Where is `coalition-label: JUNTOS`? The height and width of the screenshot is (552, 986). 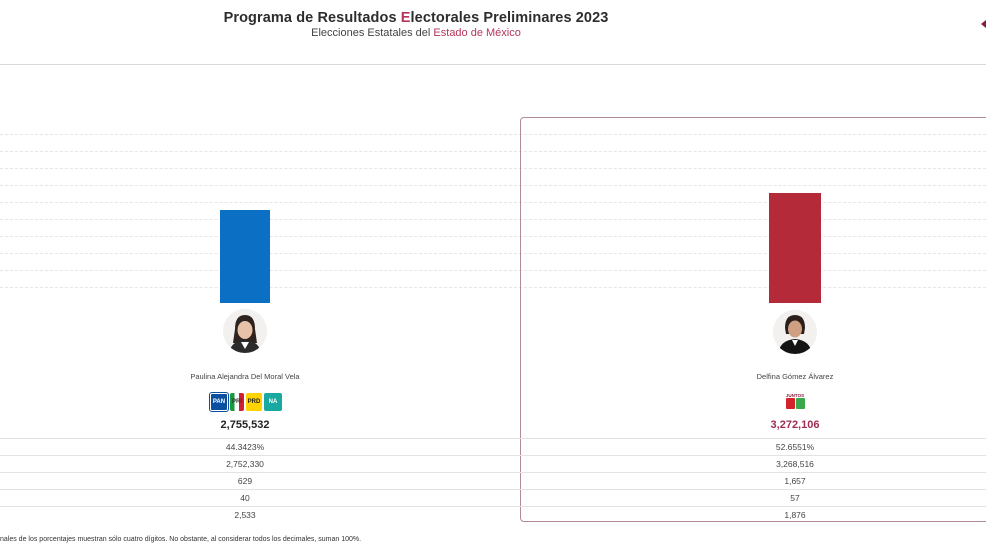 coalition-label: JUNTOS is located at coordinates (795, 395).